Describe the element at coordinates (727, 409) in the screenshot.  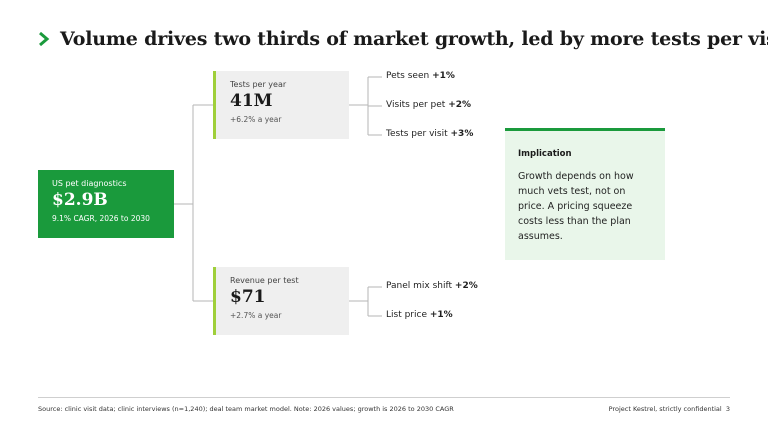
I see `page-number: 3` at that location.